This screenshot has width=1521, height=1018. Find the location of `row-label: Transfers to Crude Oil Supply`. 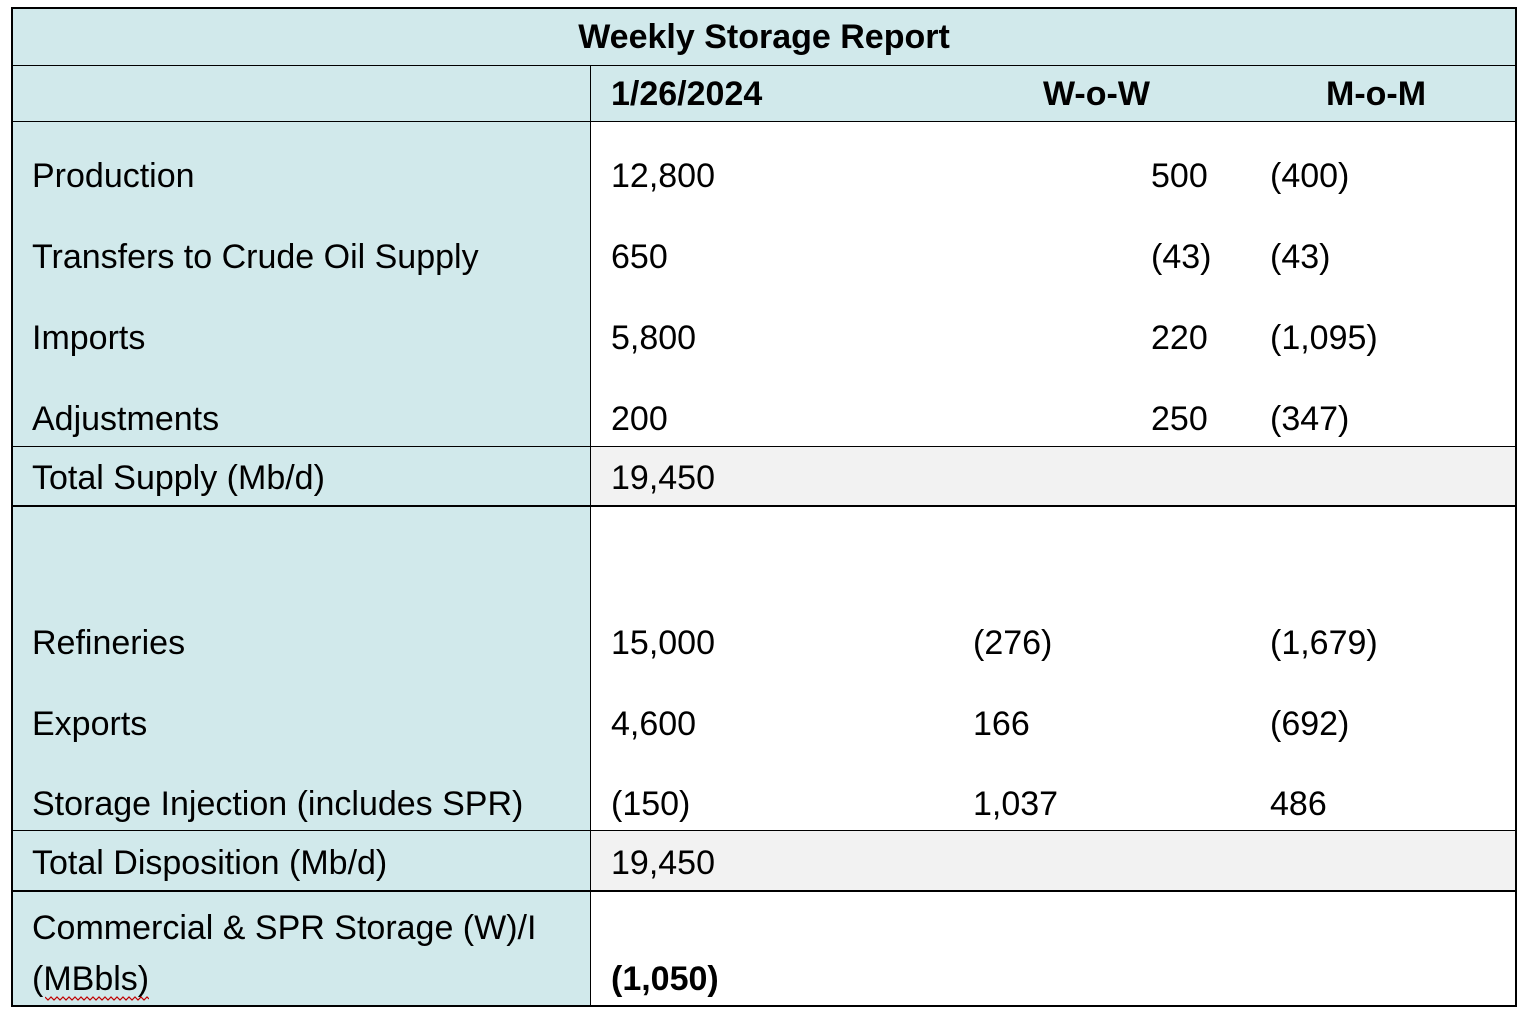

row-label: Transfers to Crude Oil Supply is located at coordinates (255, 257).